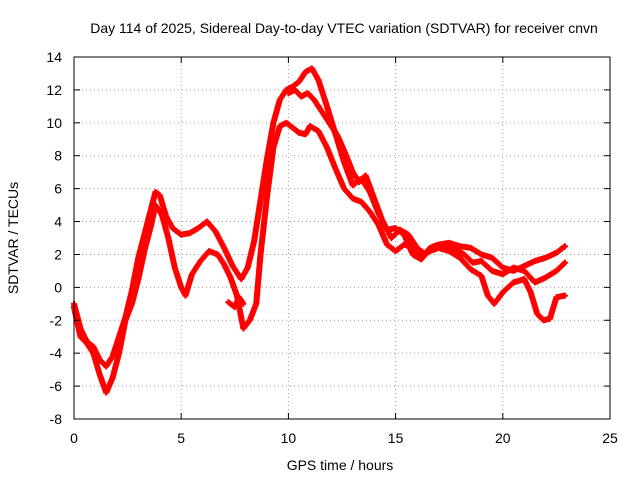 This screenshot has height=480, width=640. What do you see at coordinates (54, 57) in the screenshot?
I see `y-tick-label: 14` at bounding box center [54, 57].